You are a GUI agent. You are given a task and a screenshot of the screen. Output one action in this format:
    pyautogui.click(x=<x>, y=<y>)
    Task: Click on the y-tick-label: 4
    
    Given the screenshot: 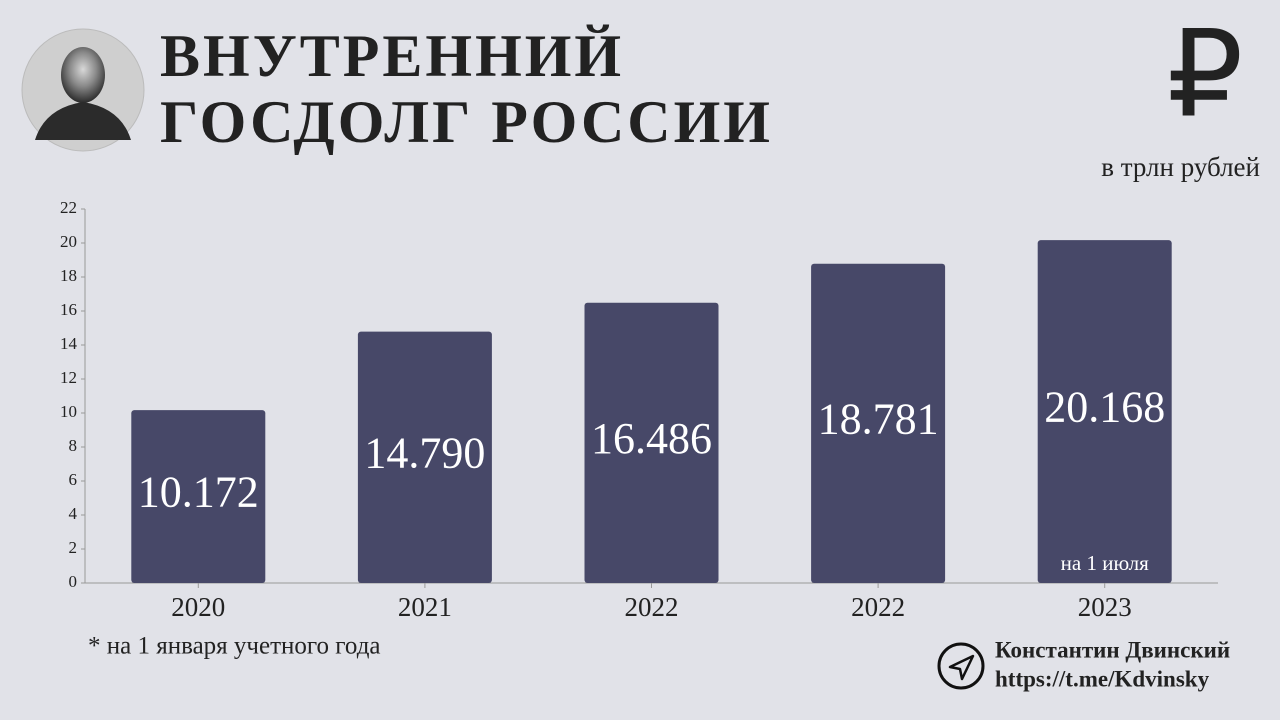 What is the action you would take?
    pyautogui.click(x=73, y=513)
    